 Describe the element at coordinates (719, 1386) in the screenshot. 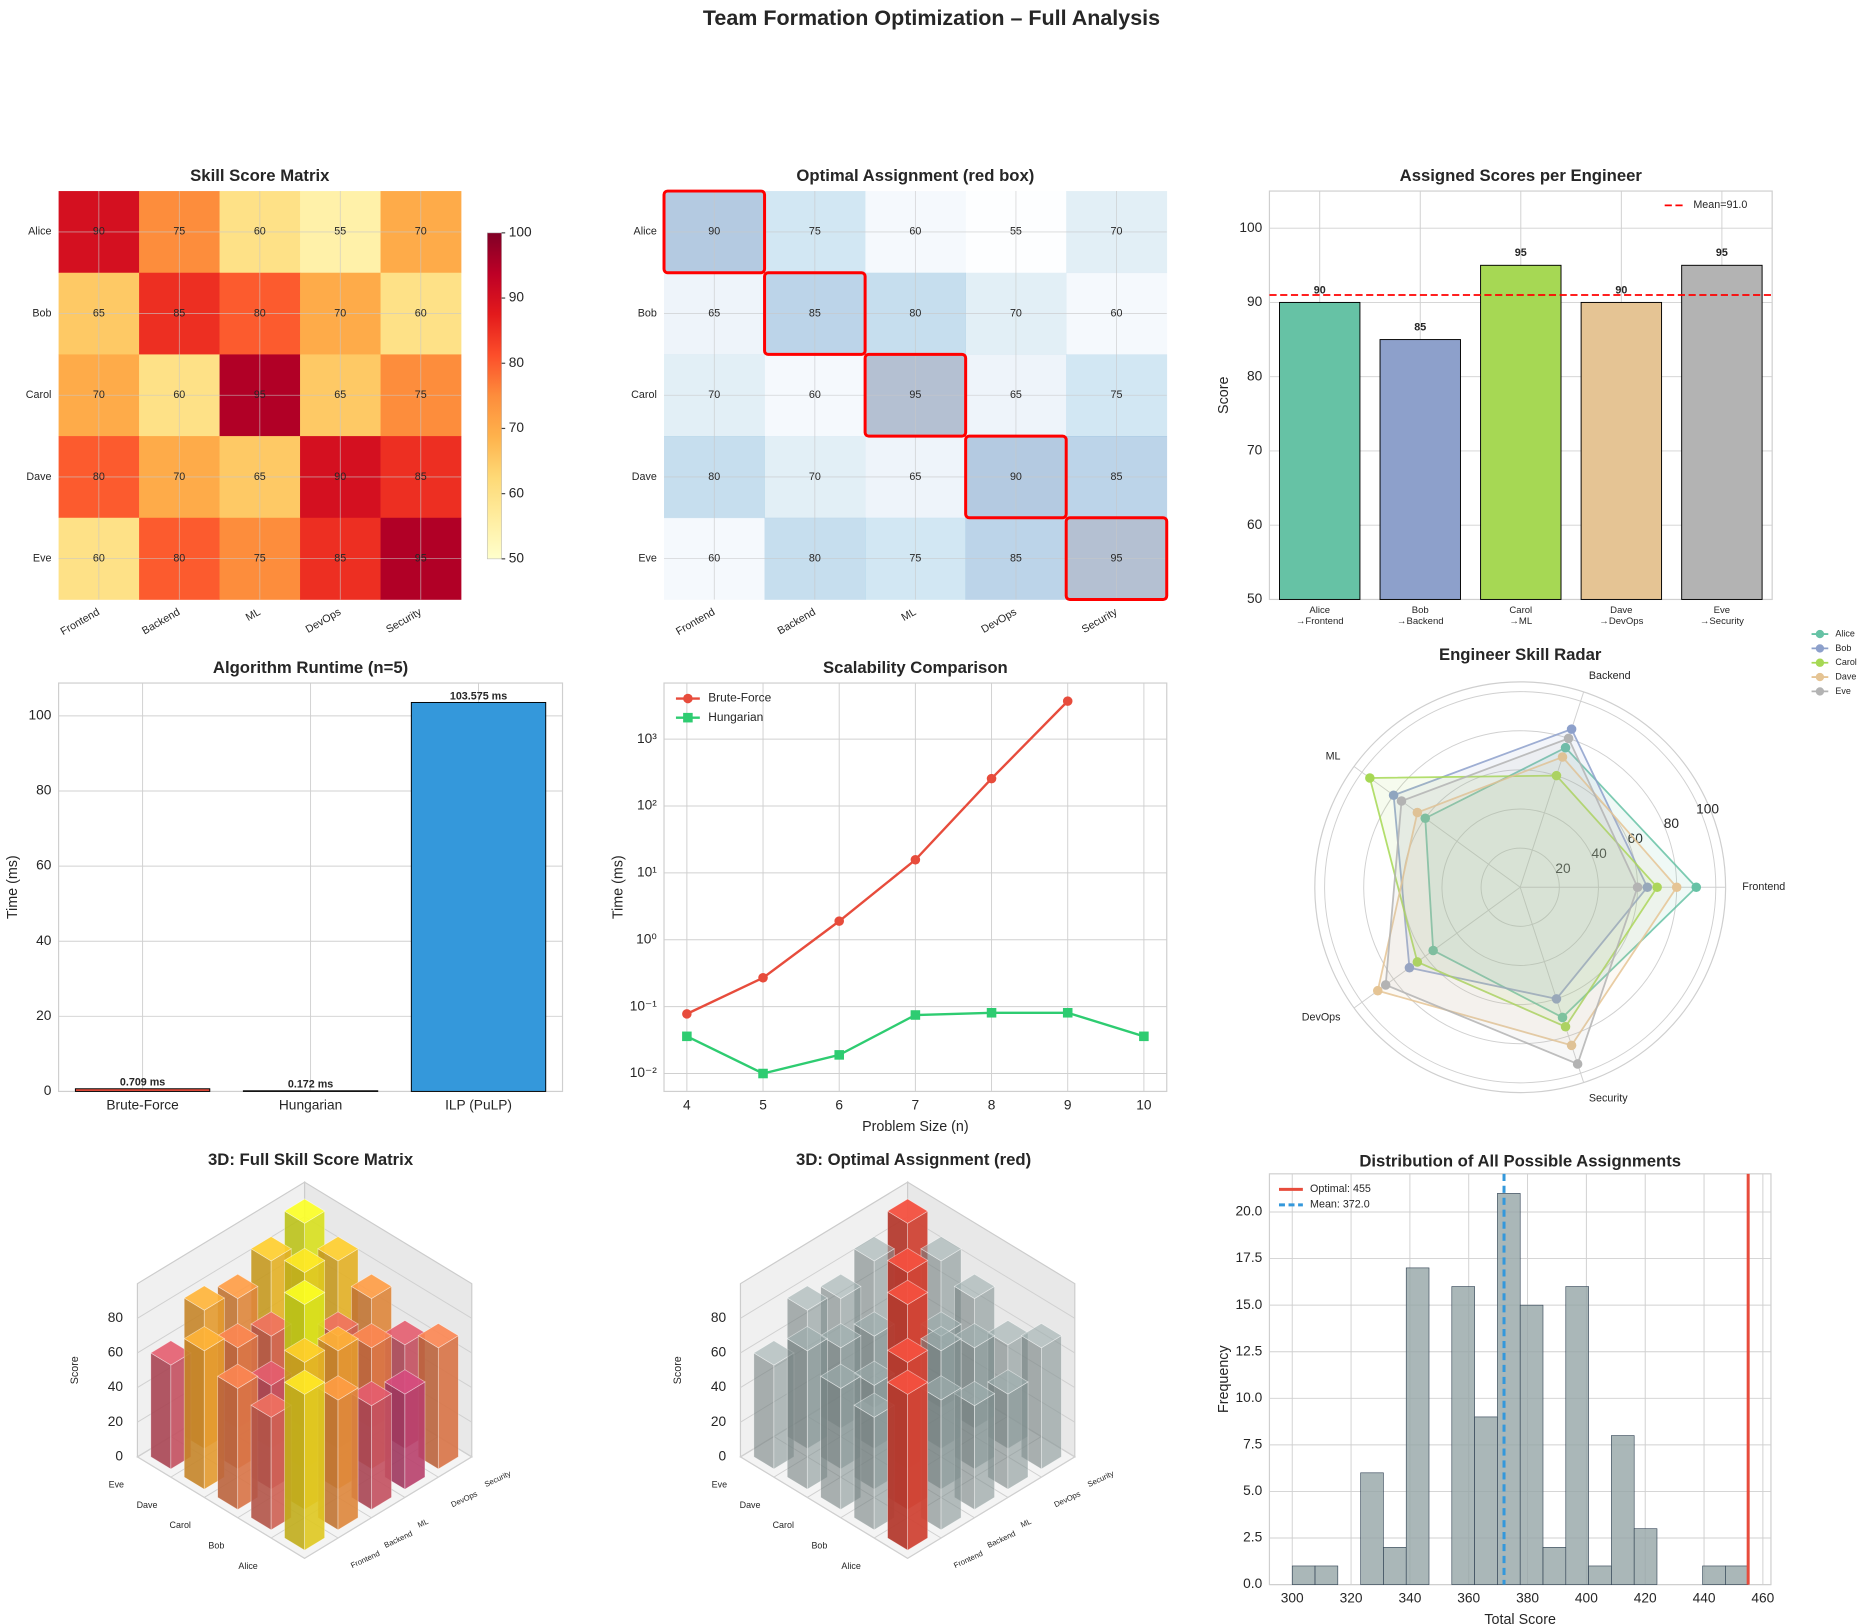

I see `z-tick-label: 40` at that location.